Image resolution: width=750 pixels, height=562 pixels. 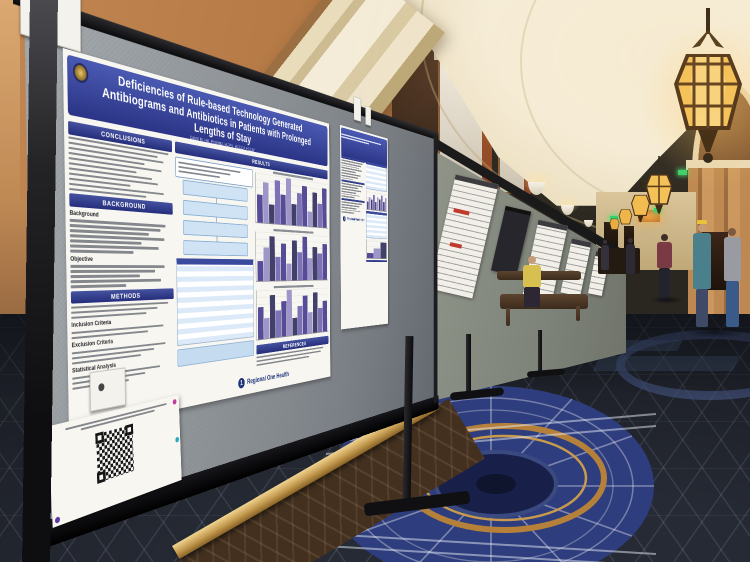 I want to click on poster1-right-area: RESULTS, so click(x=252, y=272).